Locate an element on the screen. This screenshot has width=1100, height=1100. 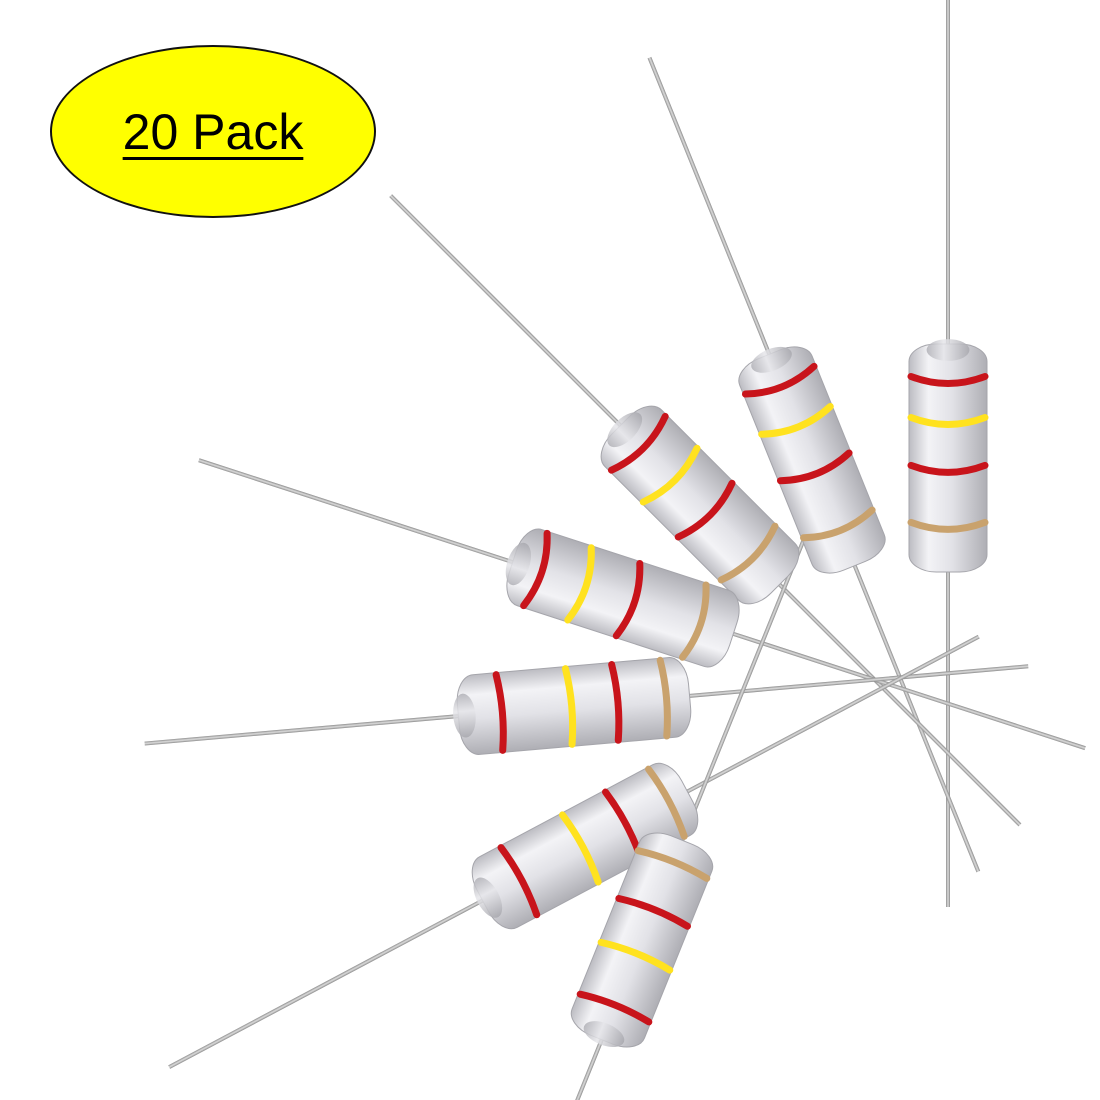
pack-count-badge: 20 Pack is located at coordinates (213, 131).